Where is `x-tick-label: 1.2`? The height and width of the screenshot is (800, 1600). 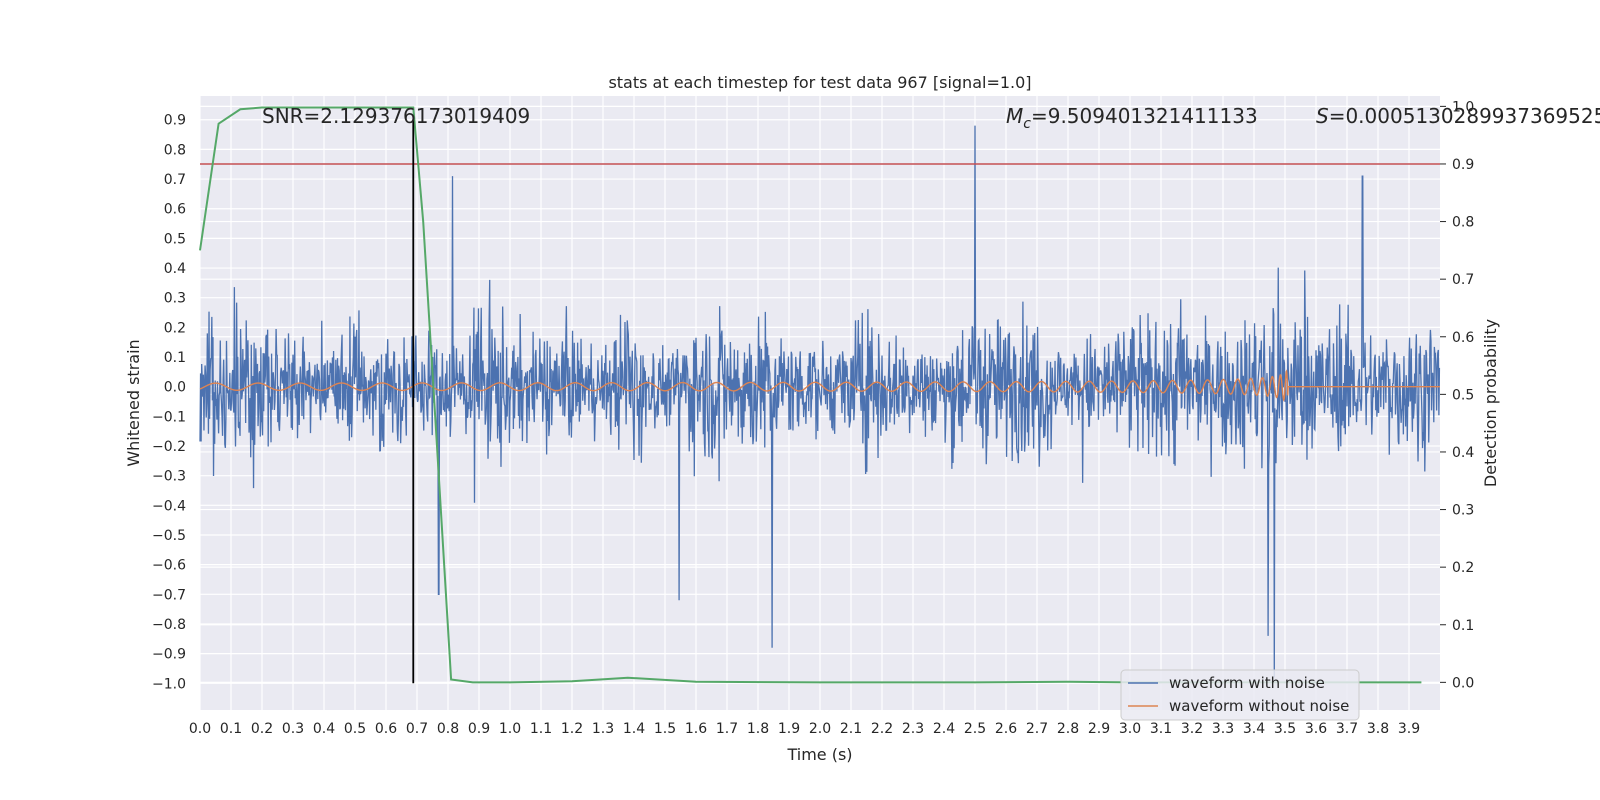 x-tick-label: 1.2 is located at coordinates (572, 729).